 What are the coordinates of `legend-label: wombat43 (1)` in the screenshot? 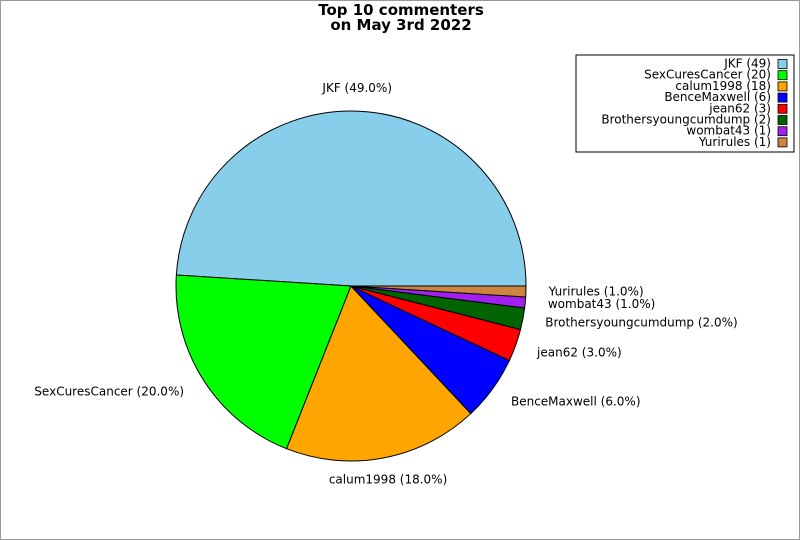 It's located at (728, 131).